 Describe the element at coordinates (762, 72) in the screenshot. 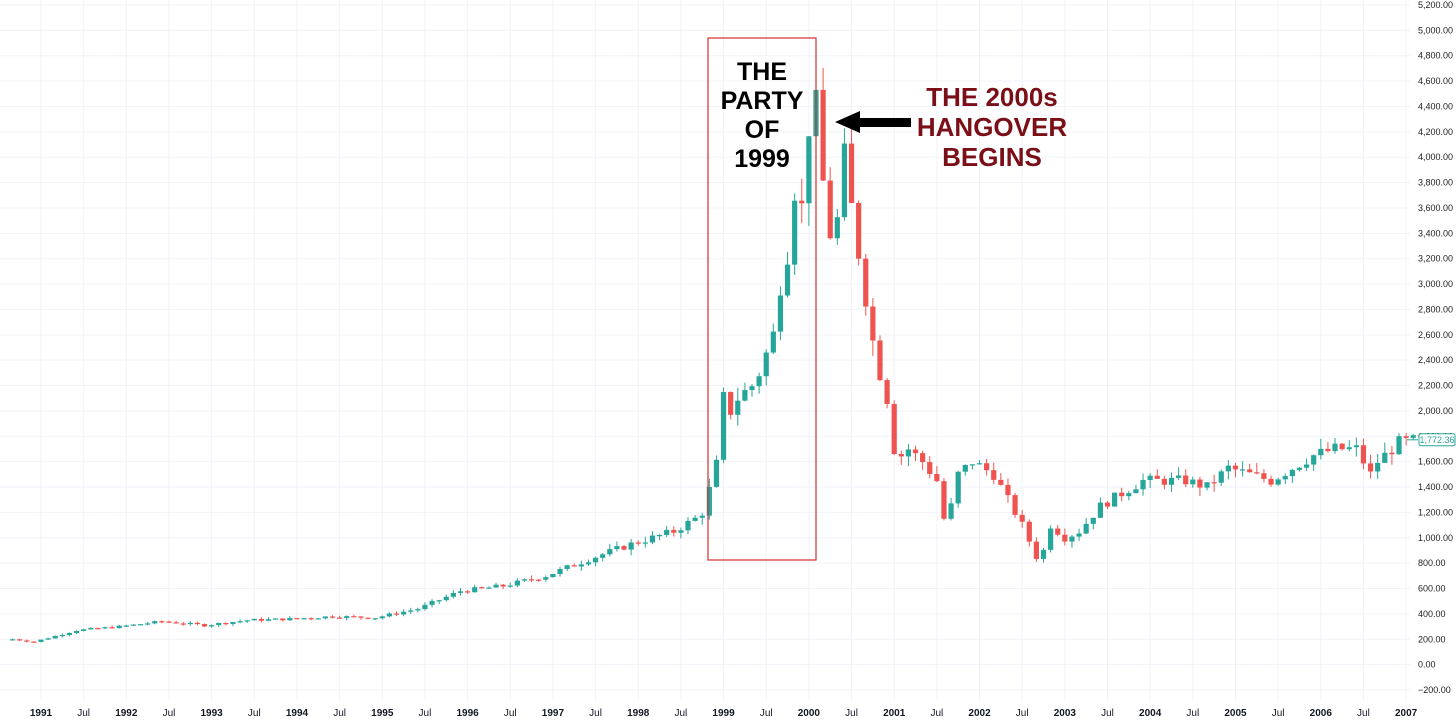

I see `annotation-left-line-1: THE` at that location.